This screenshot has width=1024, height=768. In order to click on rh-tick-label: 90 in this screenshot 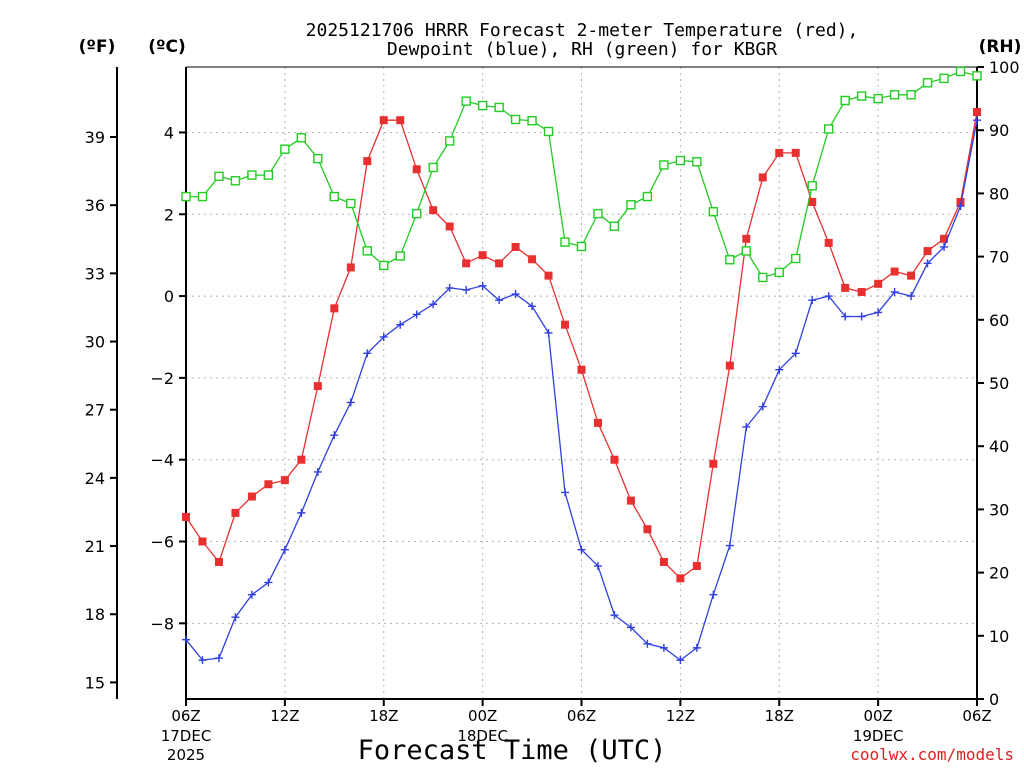, I will do `click(999, 130)`.